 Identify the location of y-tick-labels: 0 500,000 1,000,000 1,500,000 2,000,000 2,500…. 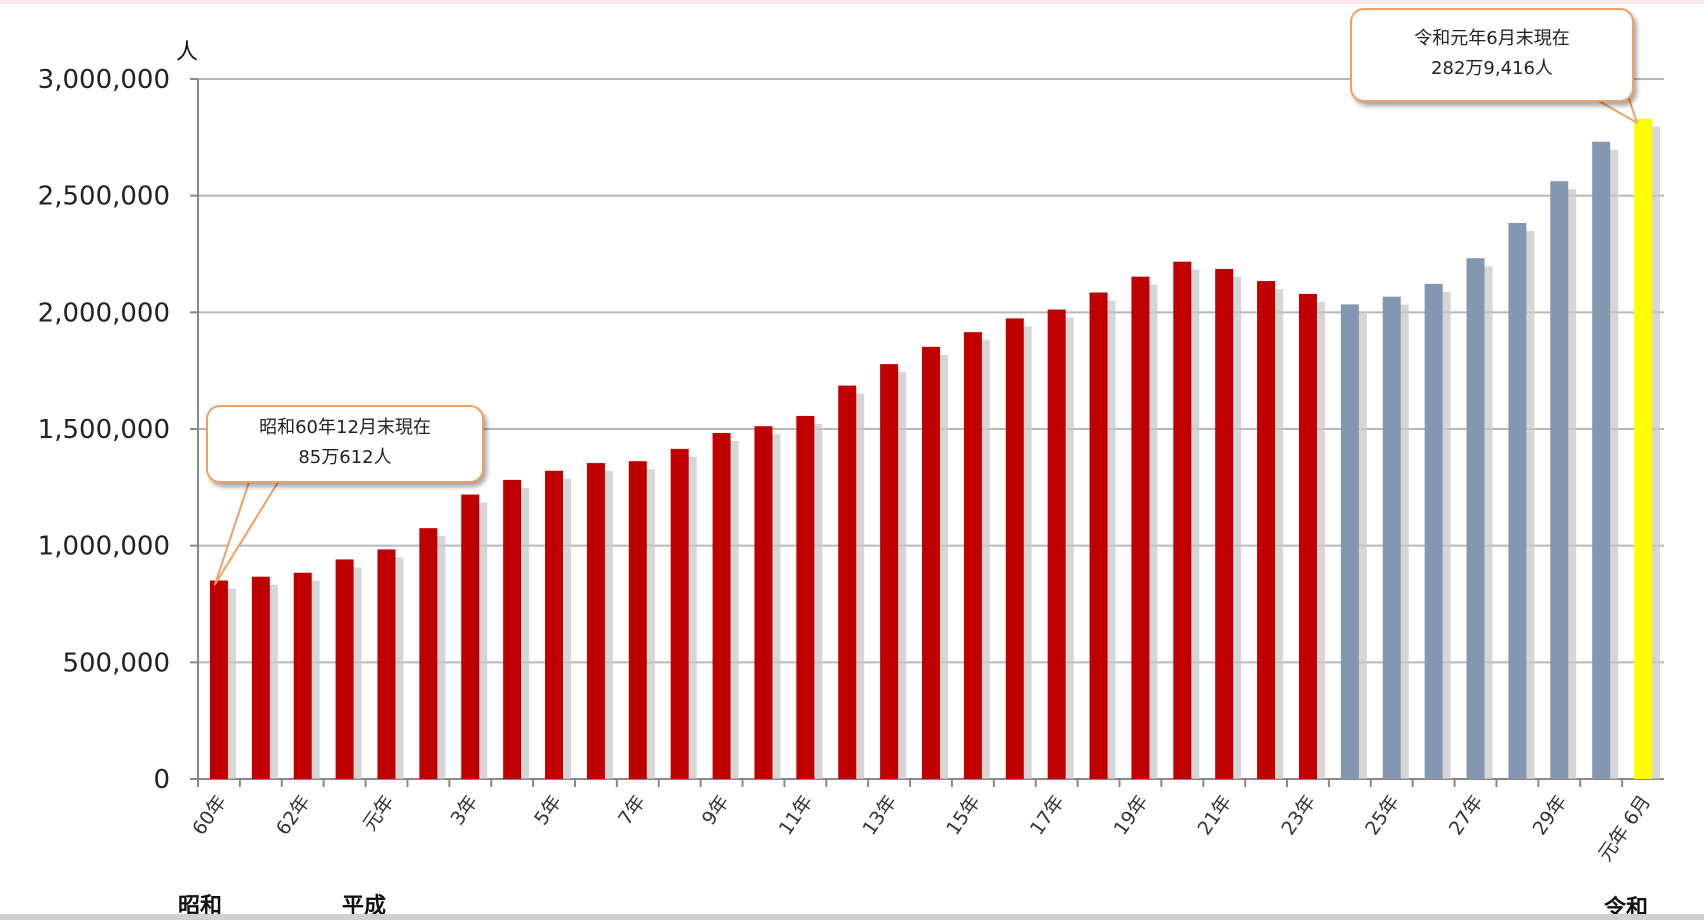
(104, 430).